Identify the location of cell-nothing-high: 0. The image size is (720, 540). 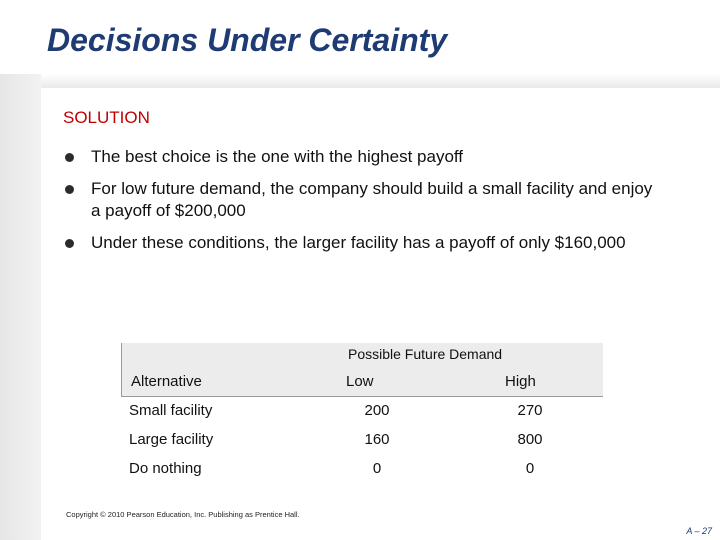
(530, 468).